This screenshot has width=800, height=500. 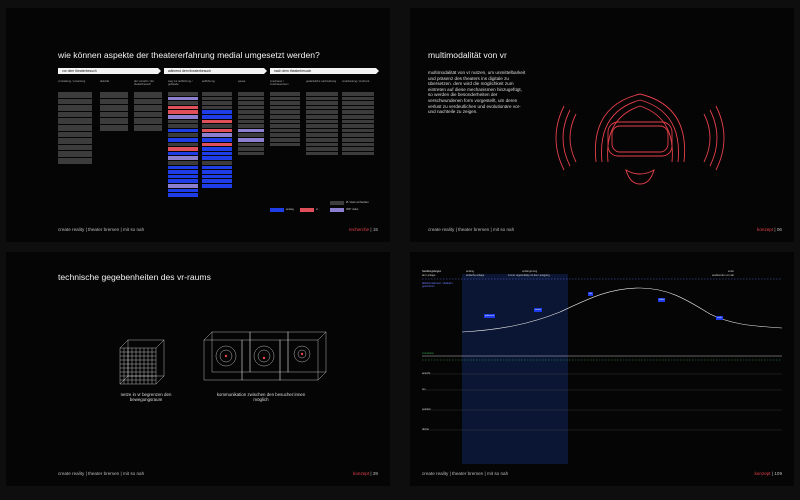 What do you see at coordinates (768, 473) in the screenshot?
I see `page-number: konzept | 109` at bounding box center [768, 473].